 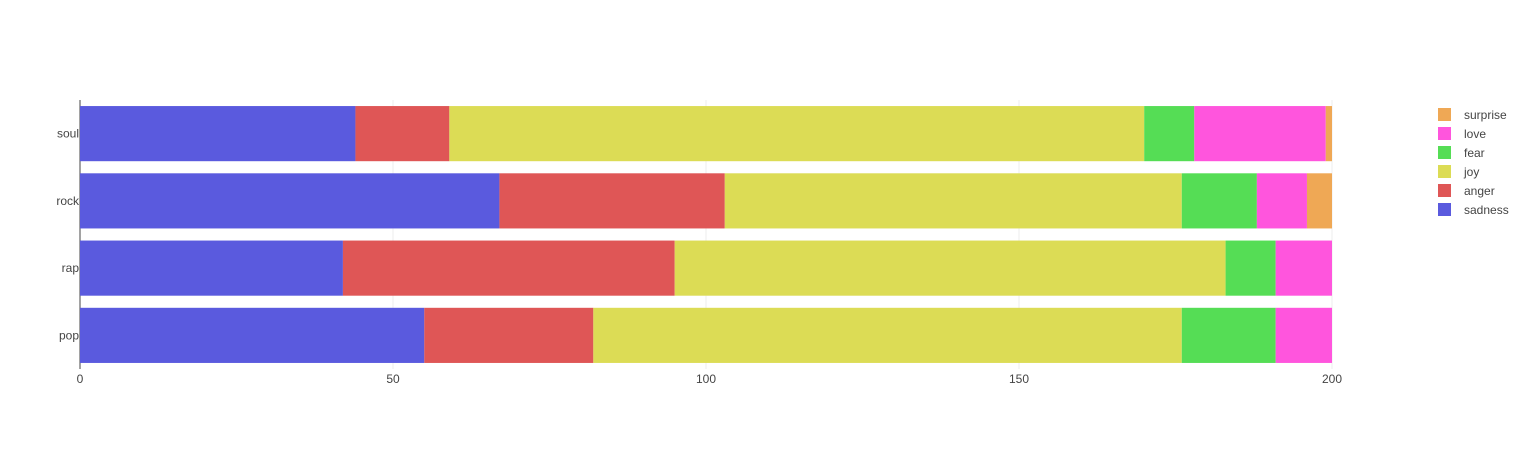 I want to click on legend-label-fear: fear, so click(x=1474, y=153).